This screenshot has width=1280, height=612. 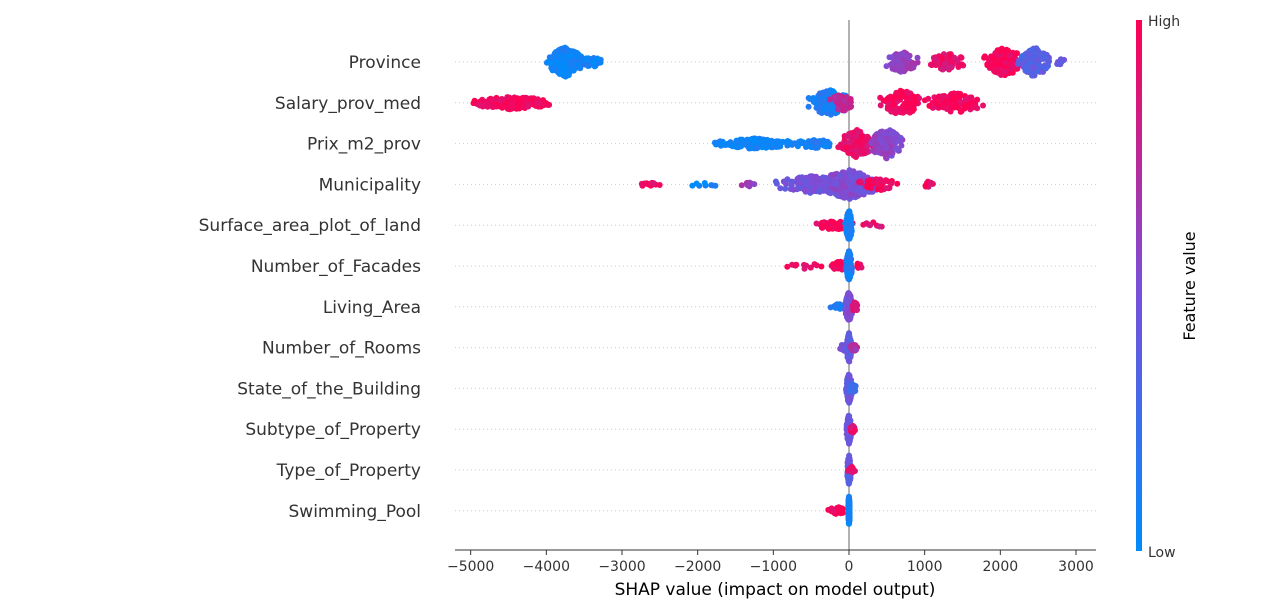 I want to click on colorbar-title: Feature value, so click(x=1189, y=285).